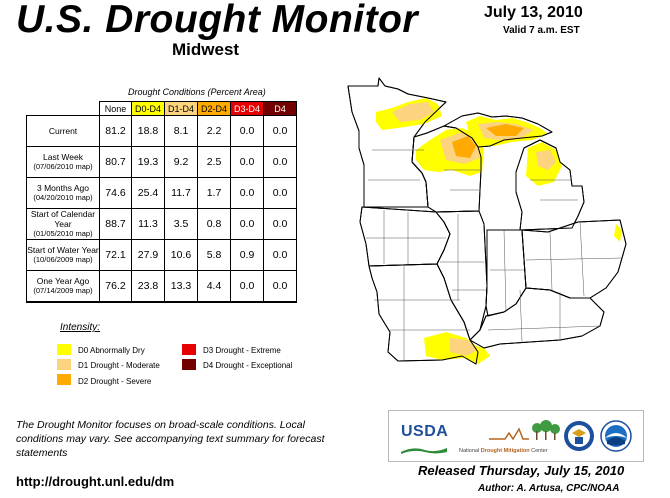 Image resolution: width=670 pixels, height=498 pixels. I want to click on release-date: Released Thursday, July 15, 2010, so click(521, 470).